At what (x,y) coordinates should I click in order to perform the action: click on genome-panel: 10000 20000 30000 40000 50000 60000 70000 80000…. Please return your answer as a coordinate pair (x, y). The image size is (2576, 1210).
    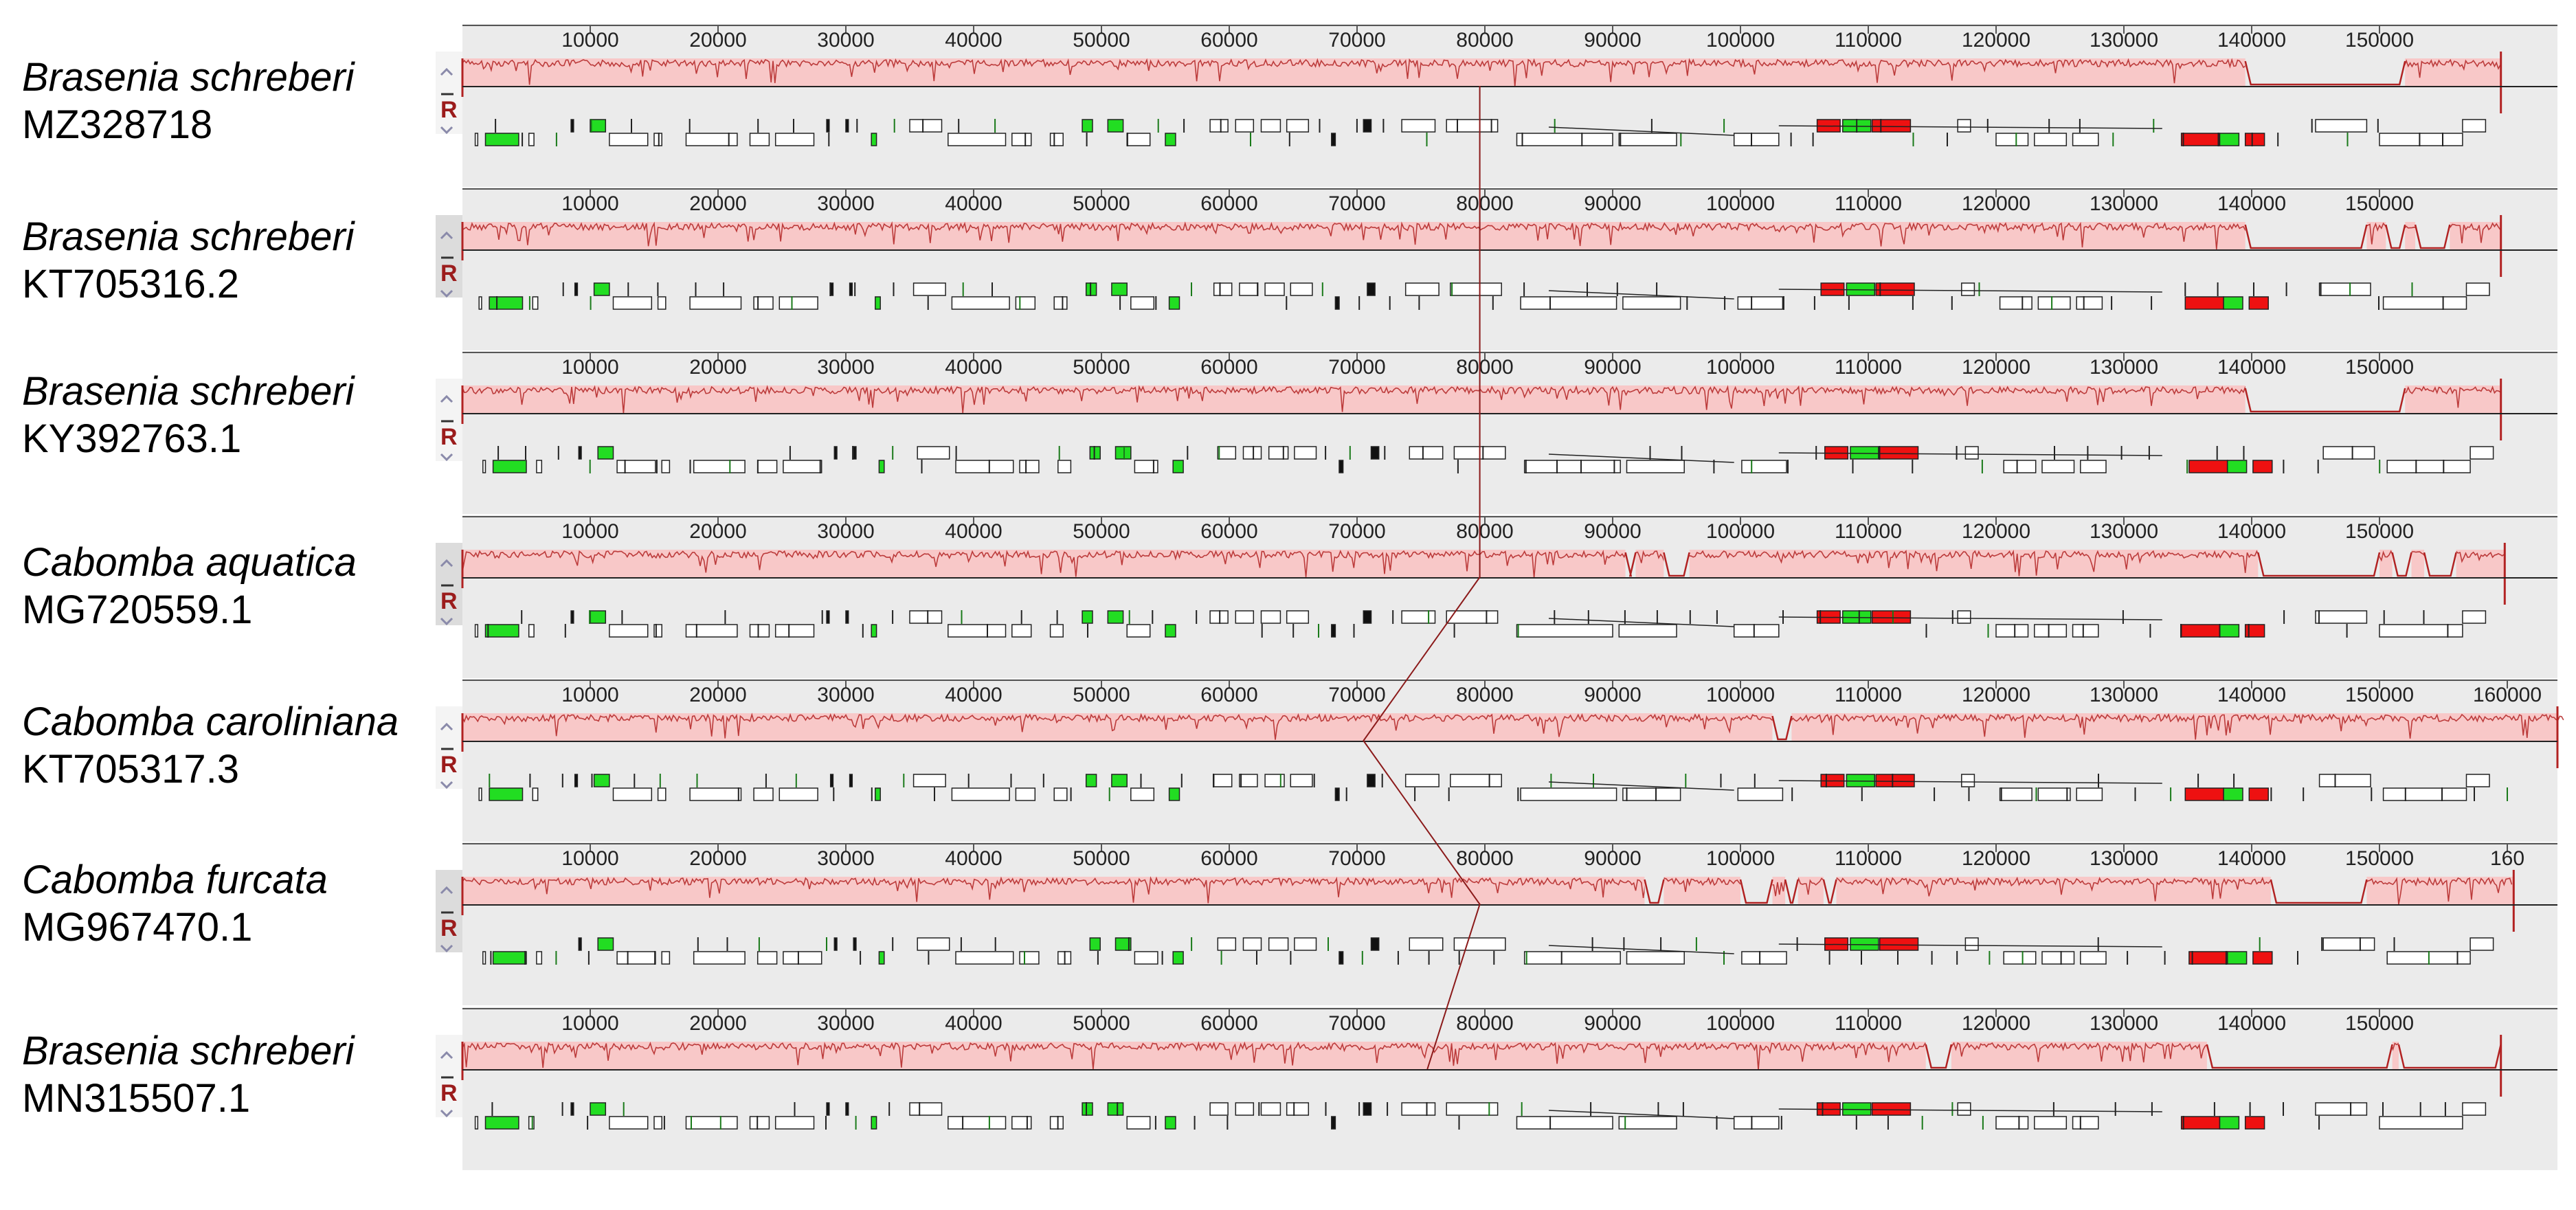
    Looking at the image, I should click on (1496, 432).